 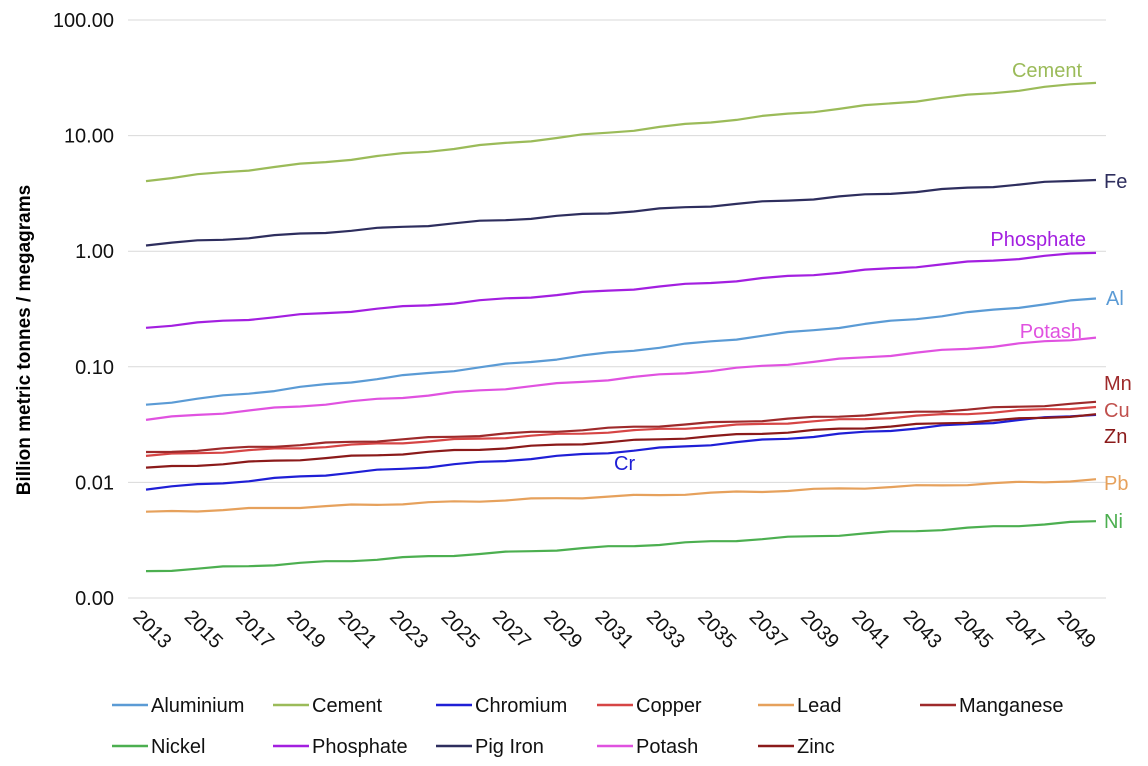 I want to click on series-line-aluminium, so click(x=621, y=351).